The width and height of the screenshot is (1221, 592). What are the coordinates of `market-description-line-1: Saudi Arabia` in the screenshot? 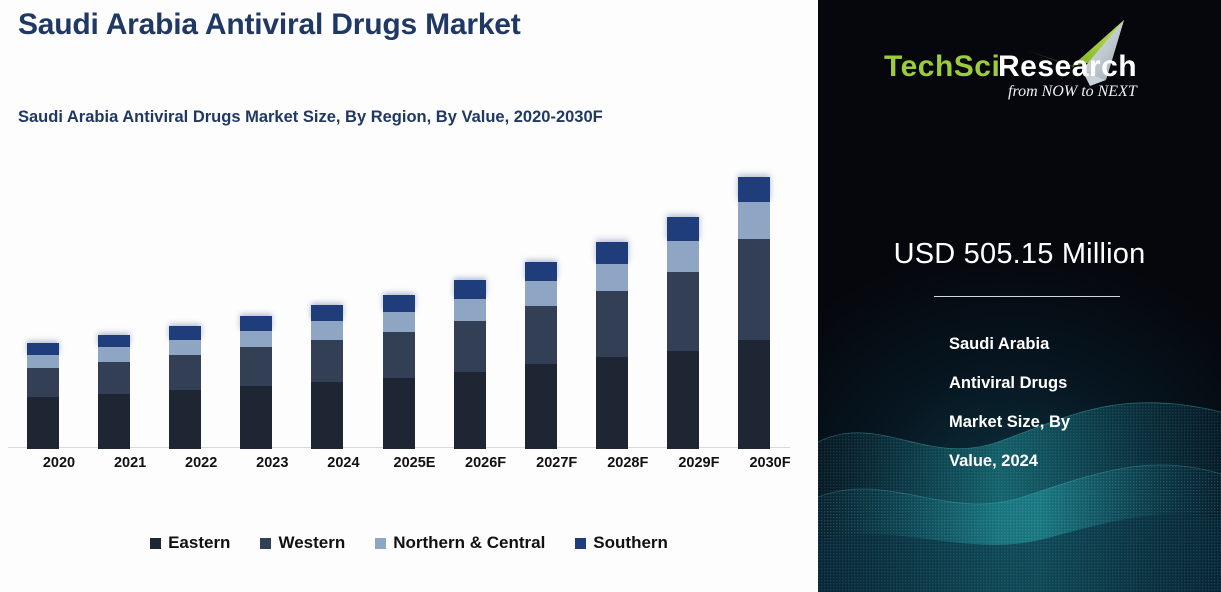 It's located at (999, 344).